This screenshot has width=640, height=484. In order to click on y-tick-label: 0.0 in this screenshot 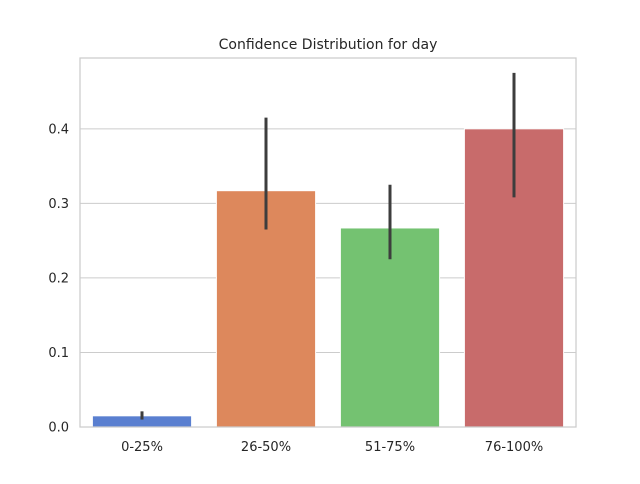, I will do `click(58, 428)`.